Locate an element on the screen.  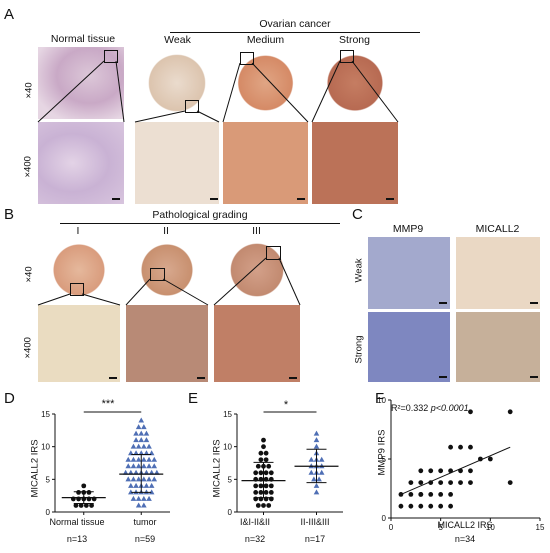
fit-line is located at coordinates (455, 470).